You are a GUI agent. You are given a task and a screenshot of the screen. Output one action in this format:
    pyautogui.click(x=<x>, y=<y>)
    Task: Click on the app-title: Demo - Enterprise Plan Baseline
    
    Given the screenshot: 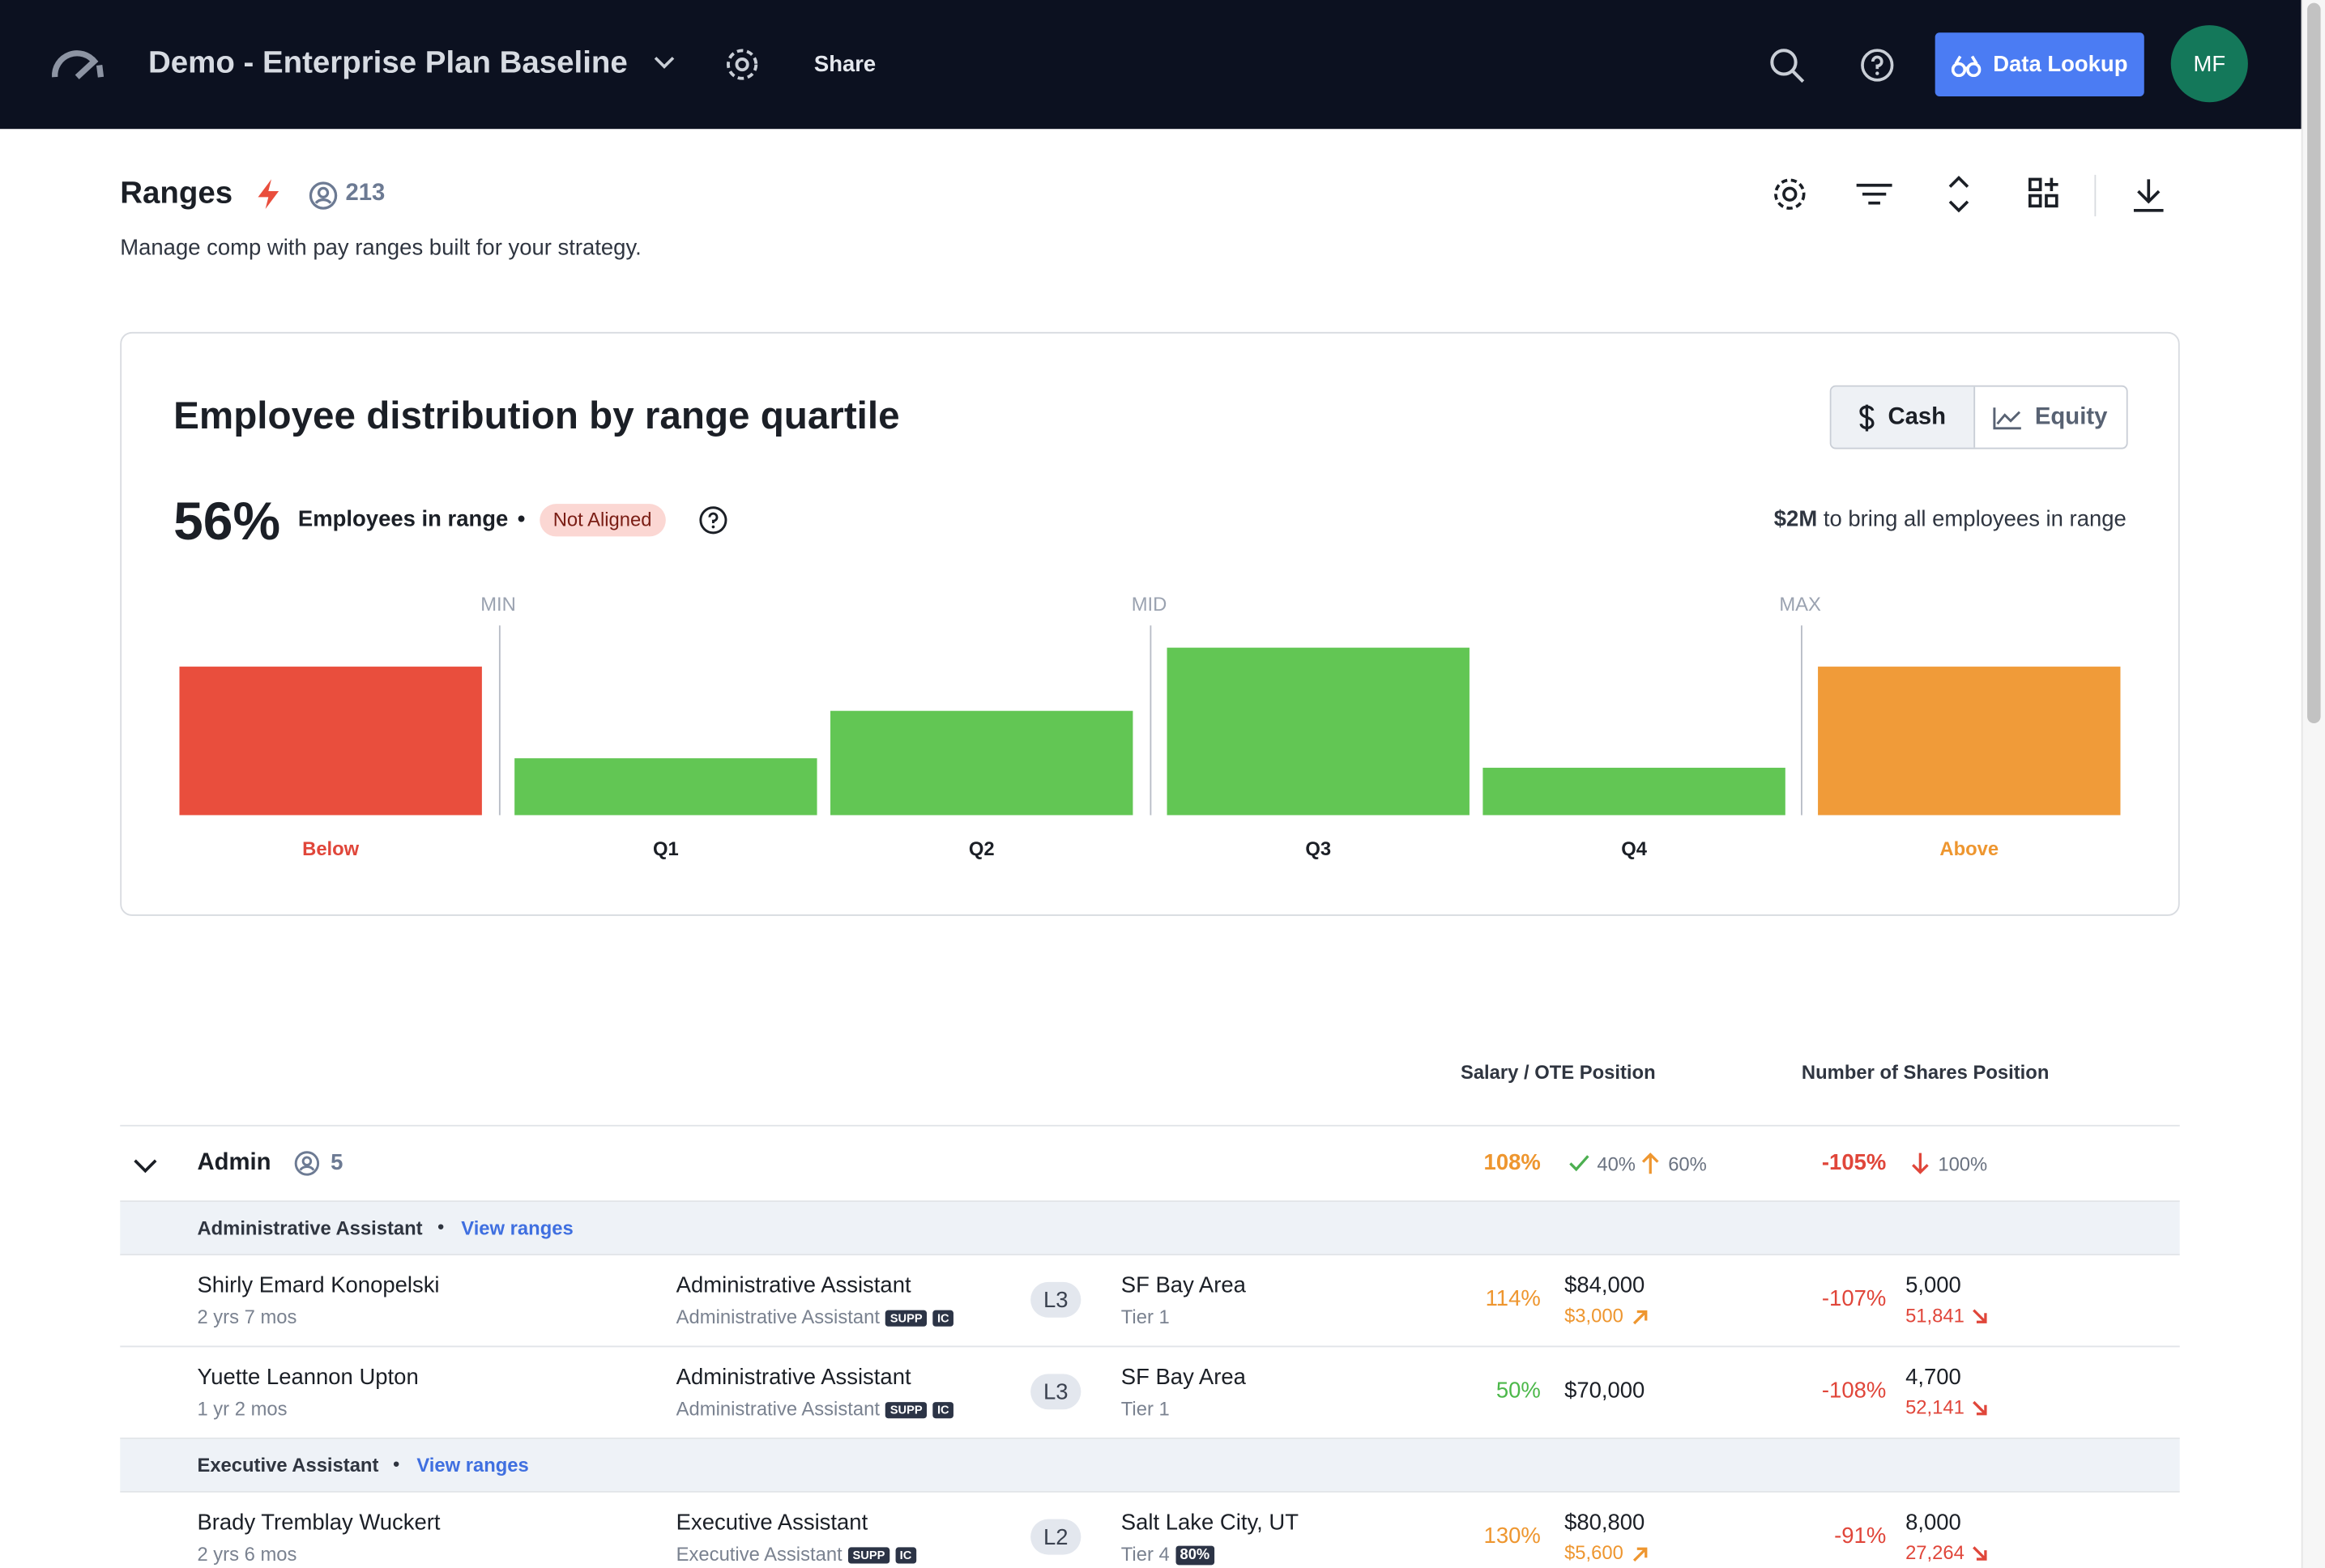 What is the action you would take?
    pyautogui.click(x=388, y=62)
    